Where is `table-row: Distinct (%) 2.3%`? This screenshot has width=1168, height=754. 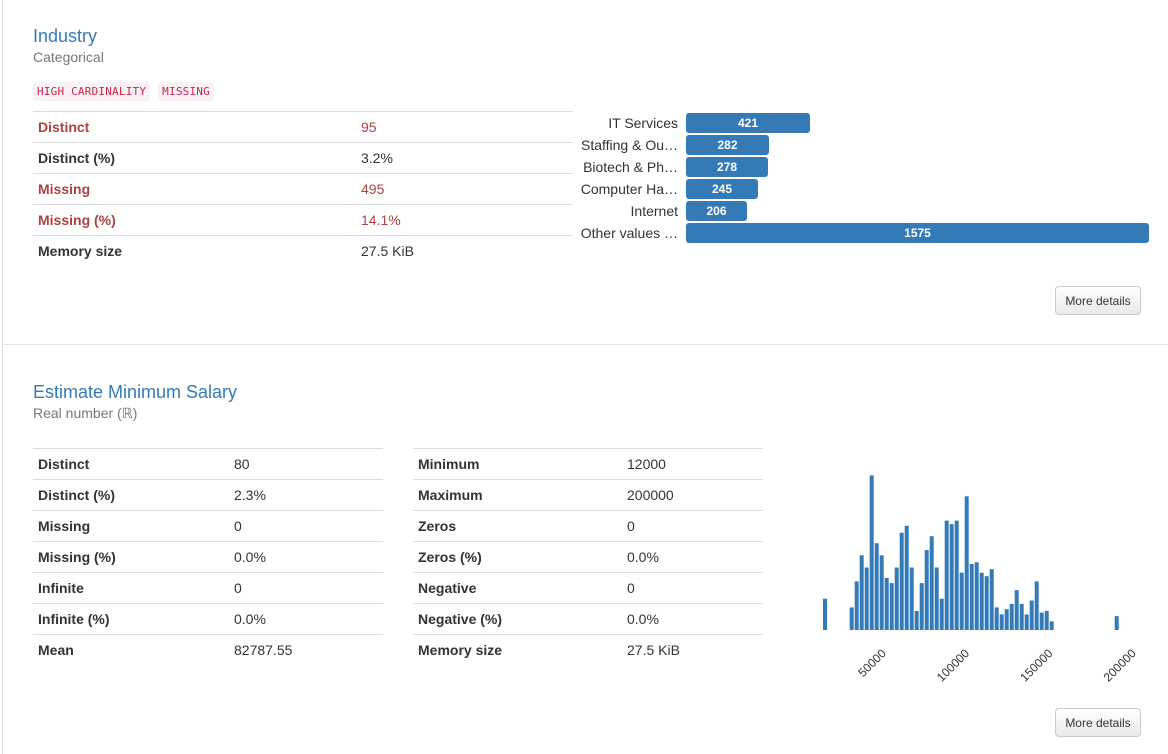
table-row: Distinct (%) 2.3% is located at coordinates (208, 495).